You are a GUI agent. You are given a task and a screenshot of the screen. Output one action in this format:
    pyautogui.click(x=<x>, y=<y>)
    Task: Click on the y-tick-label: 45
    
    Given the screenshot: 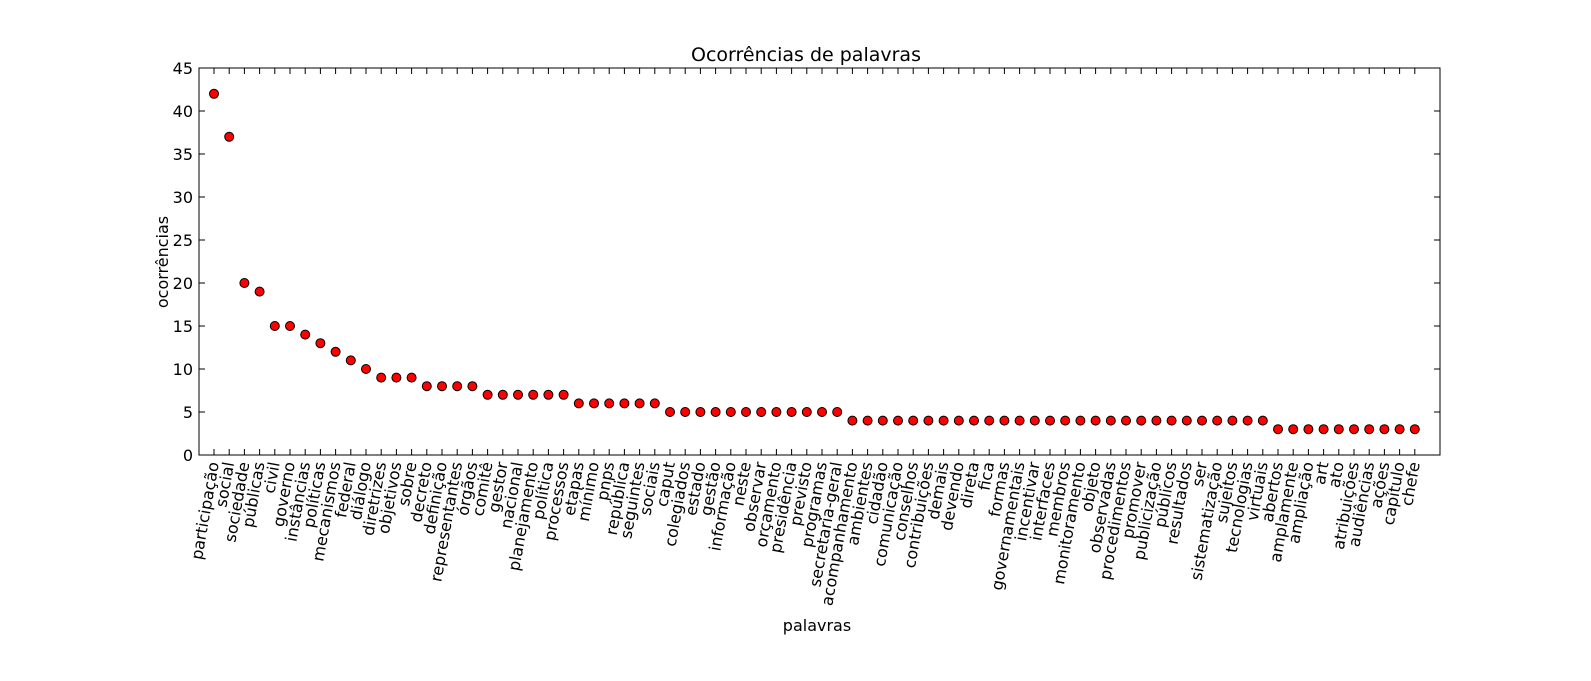 What is the action you would take?
    pyautogui.click(x=183, y=68)
    